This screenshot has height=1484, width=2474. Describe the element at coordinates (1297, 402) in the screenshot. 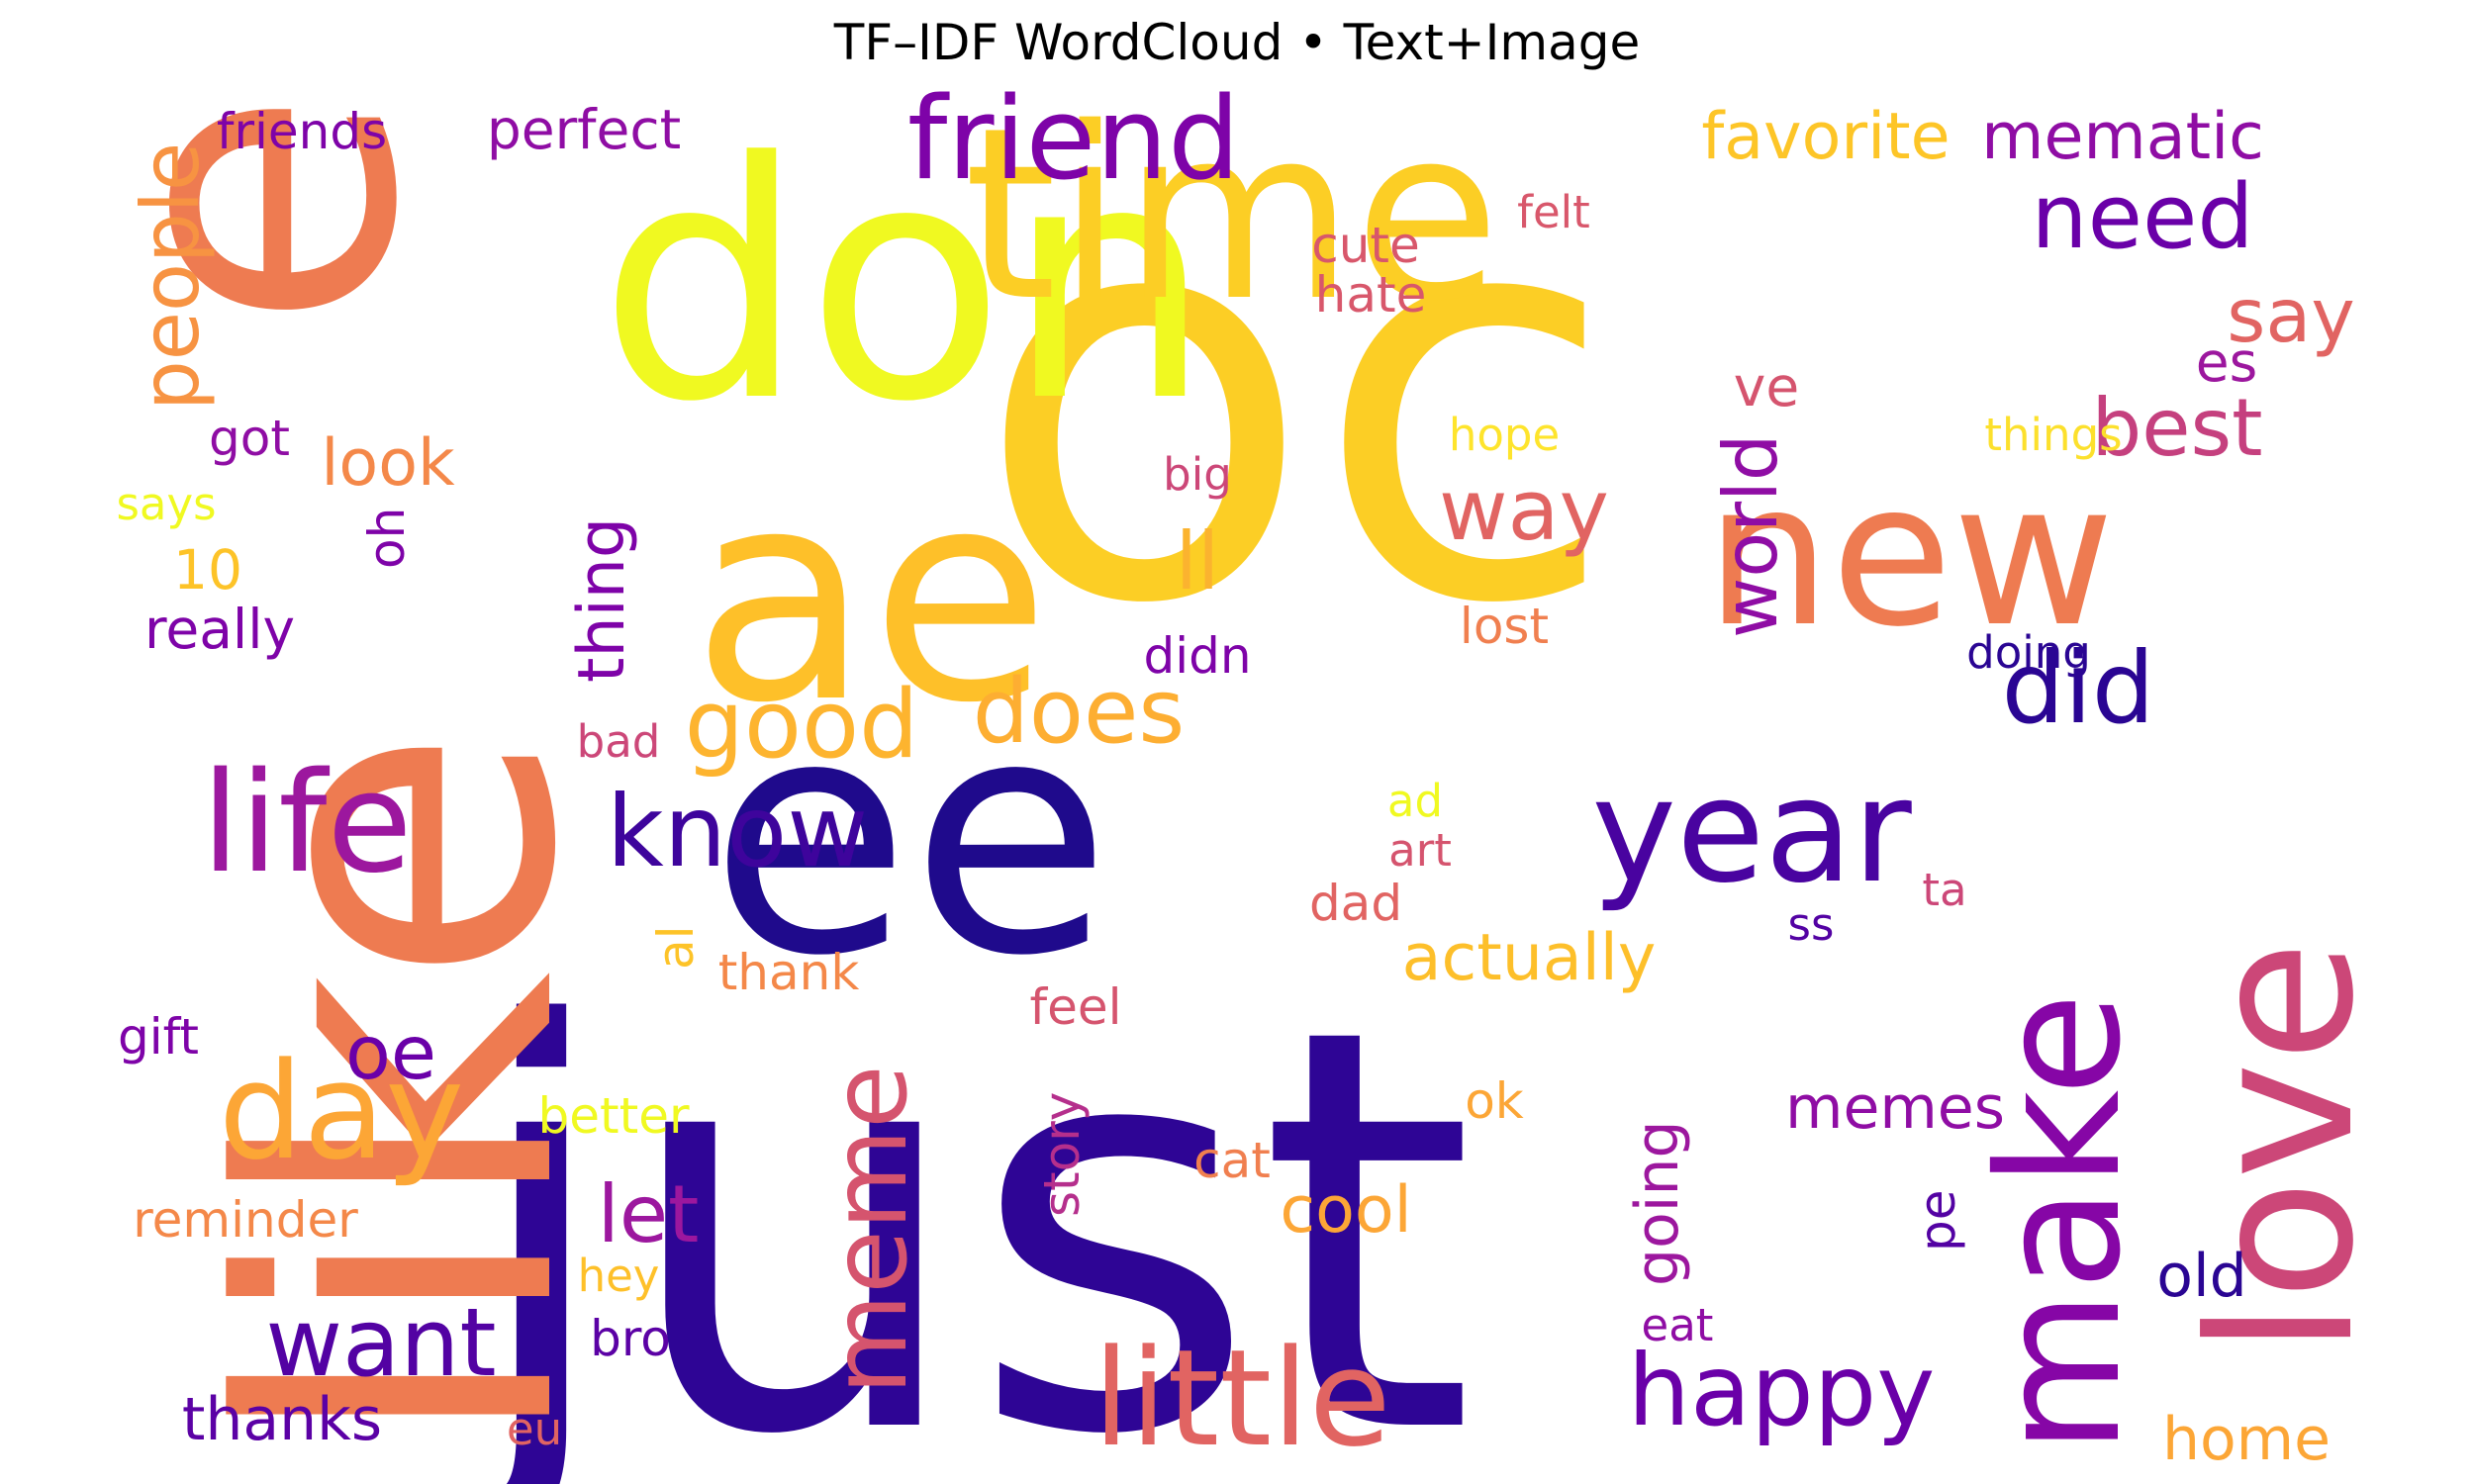

I see `word-oc: oc` at that location.